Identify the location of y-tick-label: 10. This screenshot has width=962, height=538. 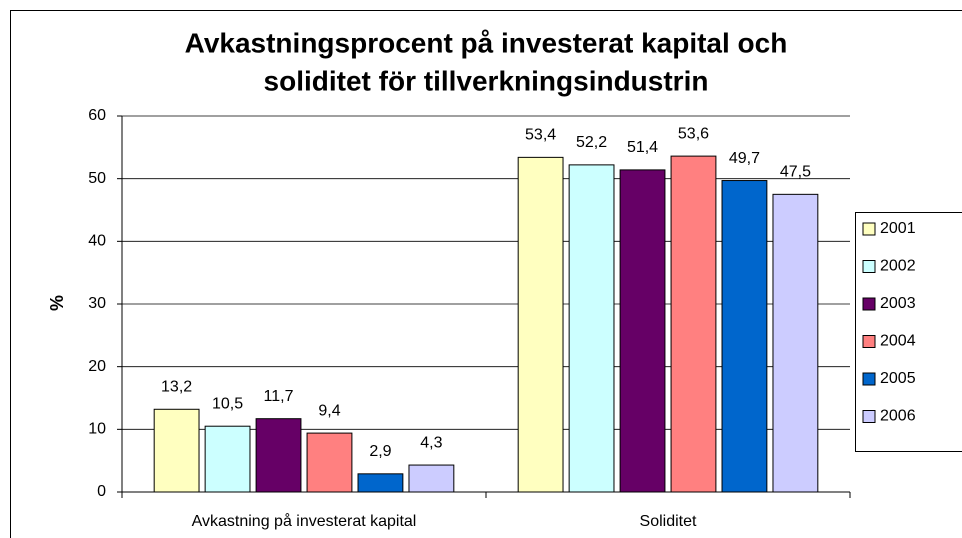
(97, 429).